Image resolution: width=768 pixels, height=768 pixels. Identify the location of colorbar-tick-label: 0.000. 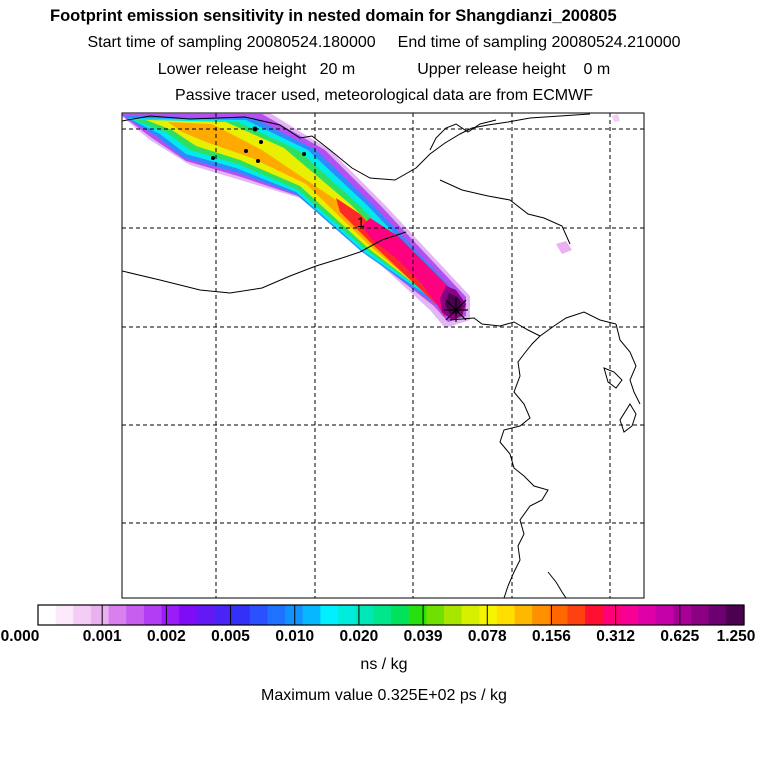
(20, 636).